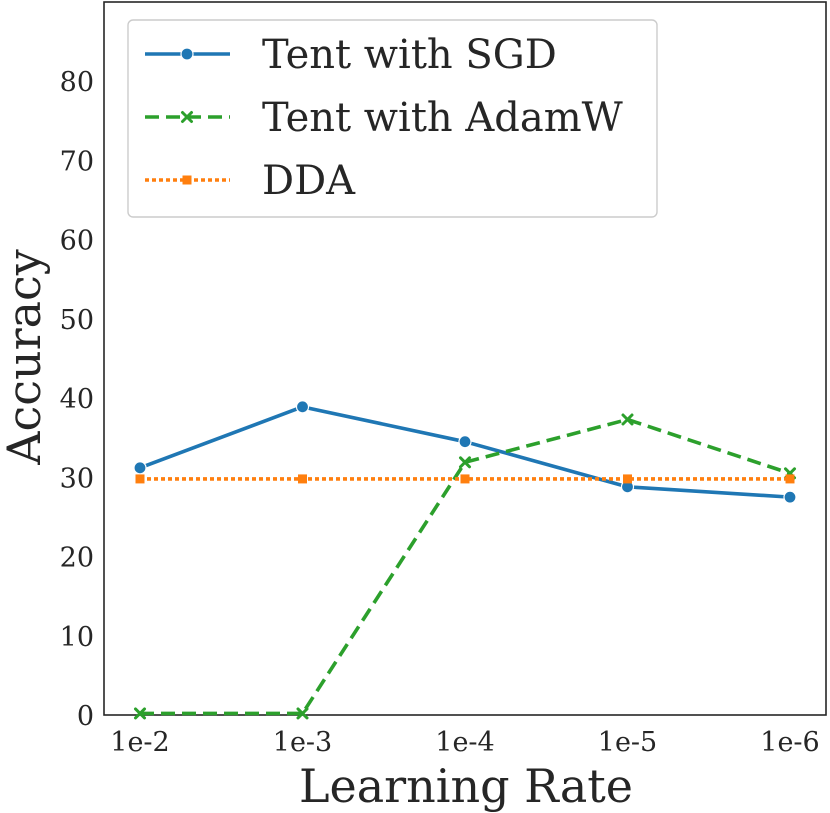  What do you see at coordinates (466, 786) in the screenshot?
I see `x-axis-title: Learning Rate` at bounding box center [466, 786].